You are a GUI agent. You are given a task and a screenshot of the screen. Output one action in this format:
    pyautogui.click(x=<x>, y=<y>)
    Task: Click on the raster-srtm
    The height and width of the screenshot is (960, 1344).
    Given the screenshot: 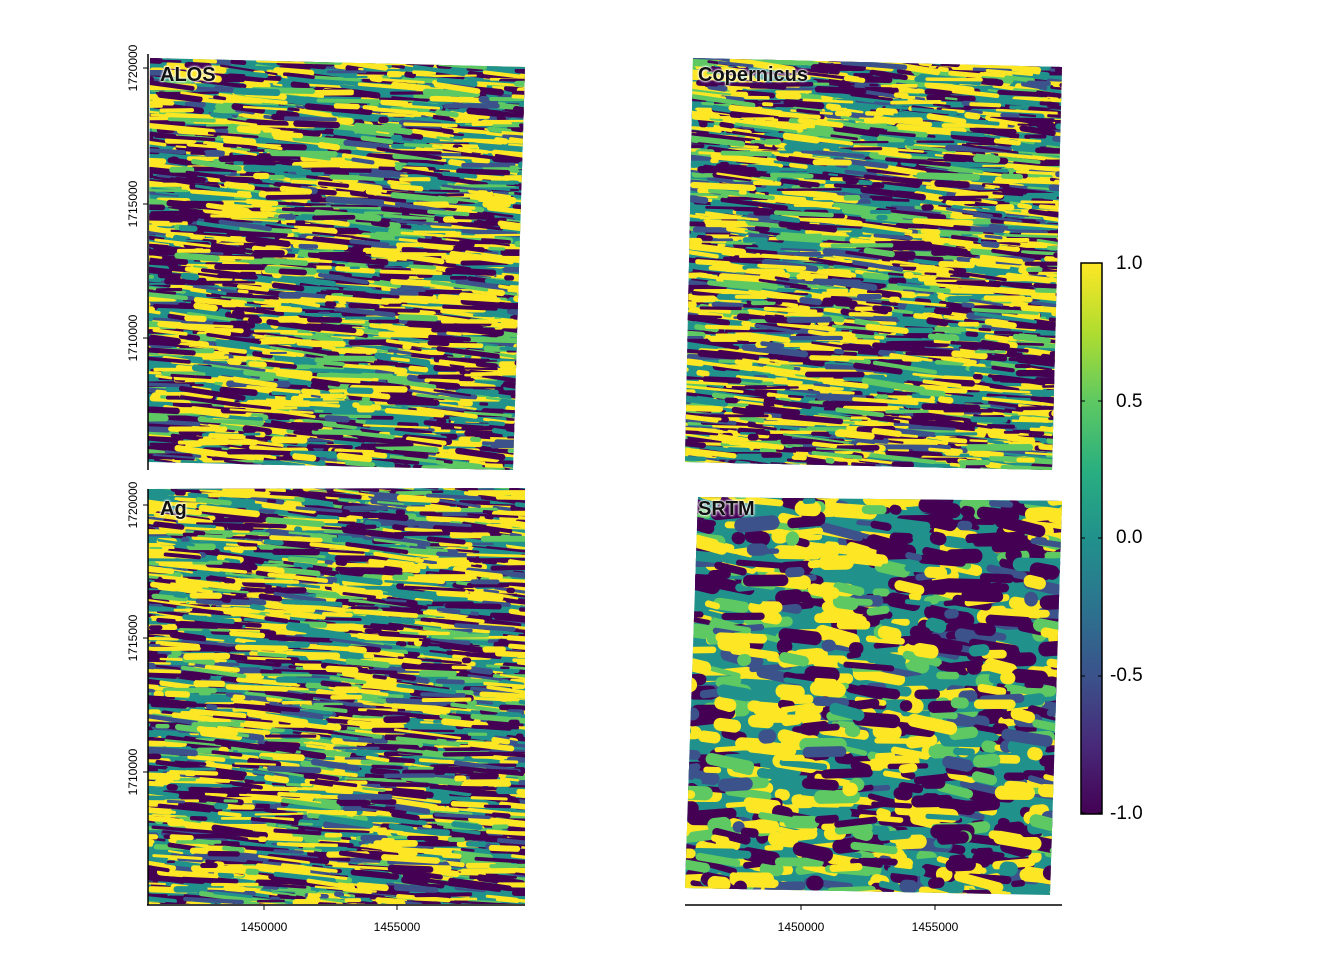 What is the action you would take?
    pyautogui.click(x=873, y=696)
    